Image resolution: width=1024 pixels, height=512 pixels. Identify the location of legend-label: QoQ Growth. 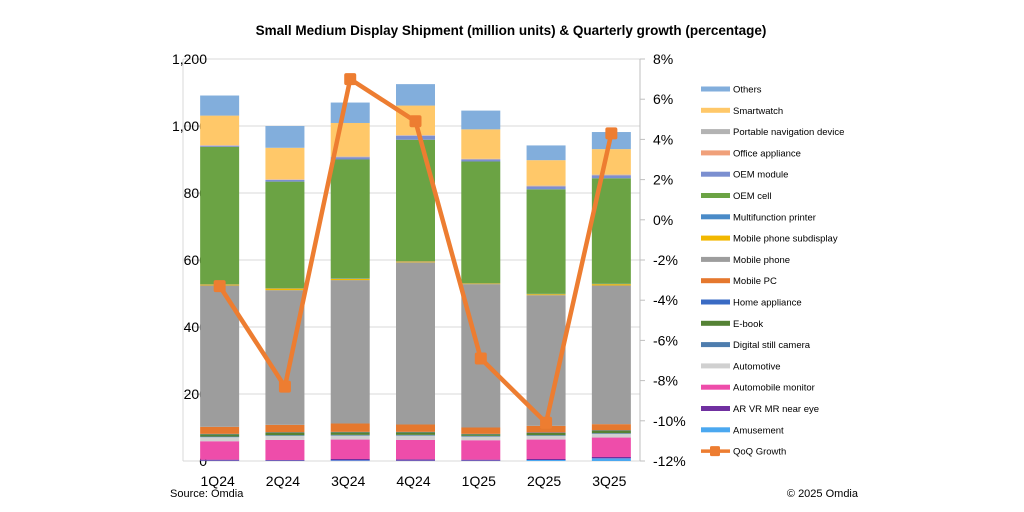
(759, 452).